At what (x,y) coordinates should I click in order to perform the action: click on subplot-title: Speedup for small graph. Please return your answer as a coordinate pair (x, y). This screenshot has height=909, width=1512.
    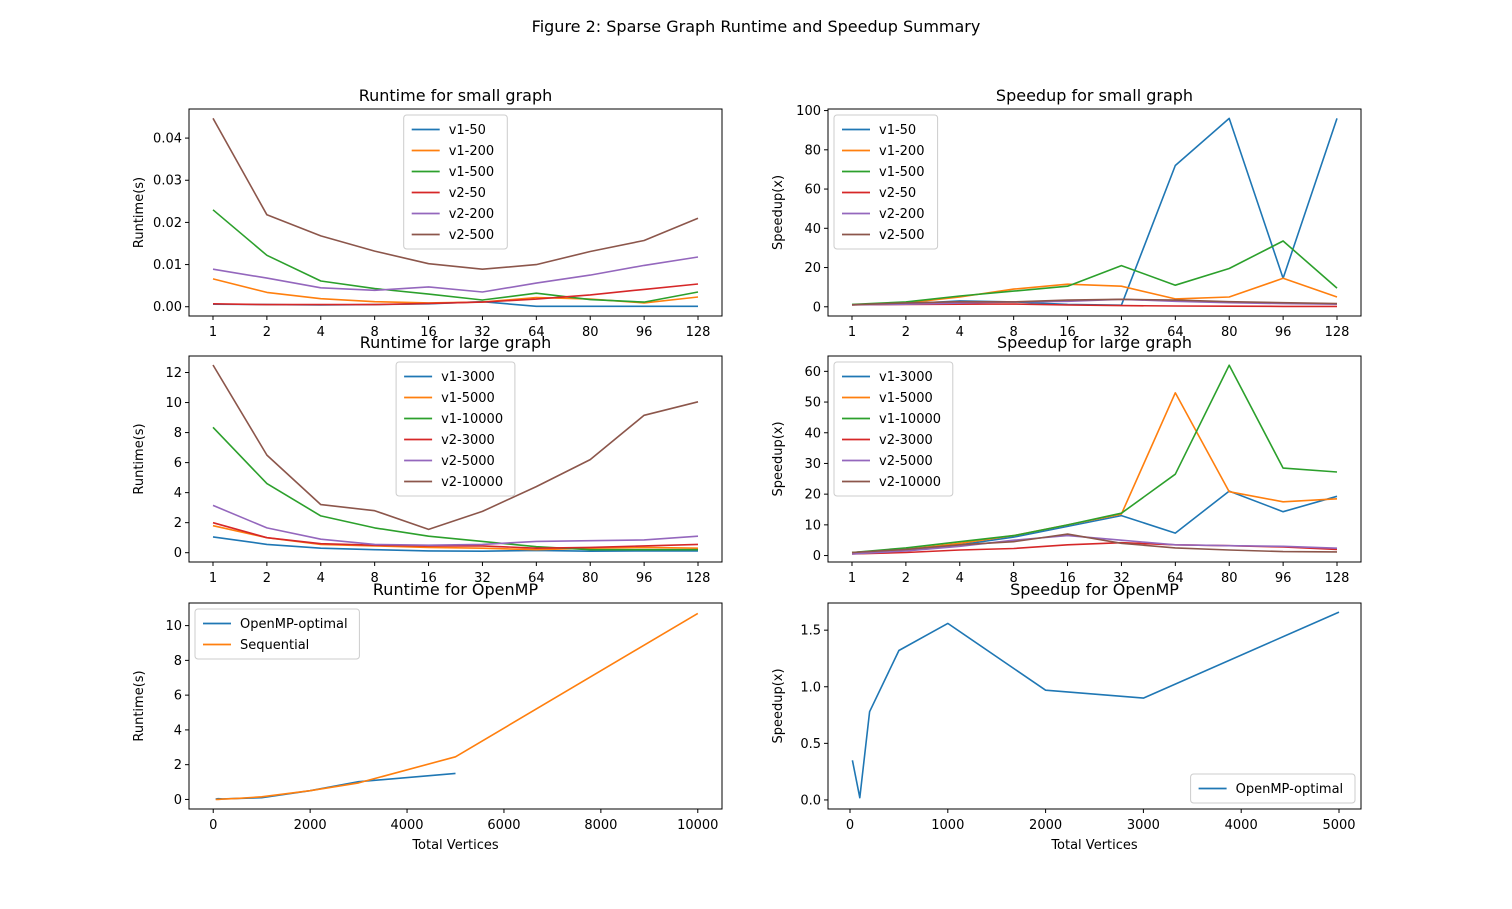
    Looking at the image, I should click on (1094, 95).